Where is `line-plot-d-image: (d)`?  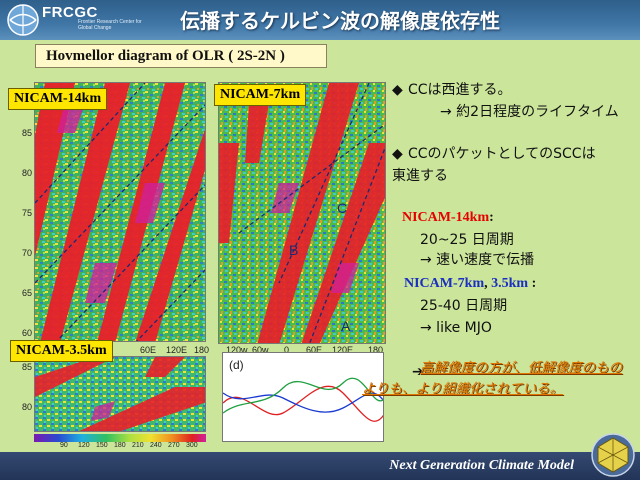
line-plot-d-image: (d) is located at coordinates (303, 390).